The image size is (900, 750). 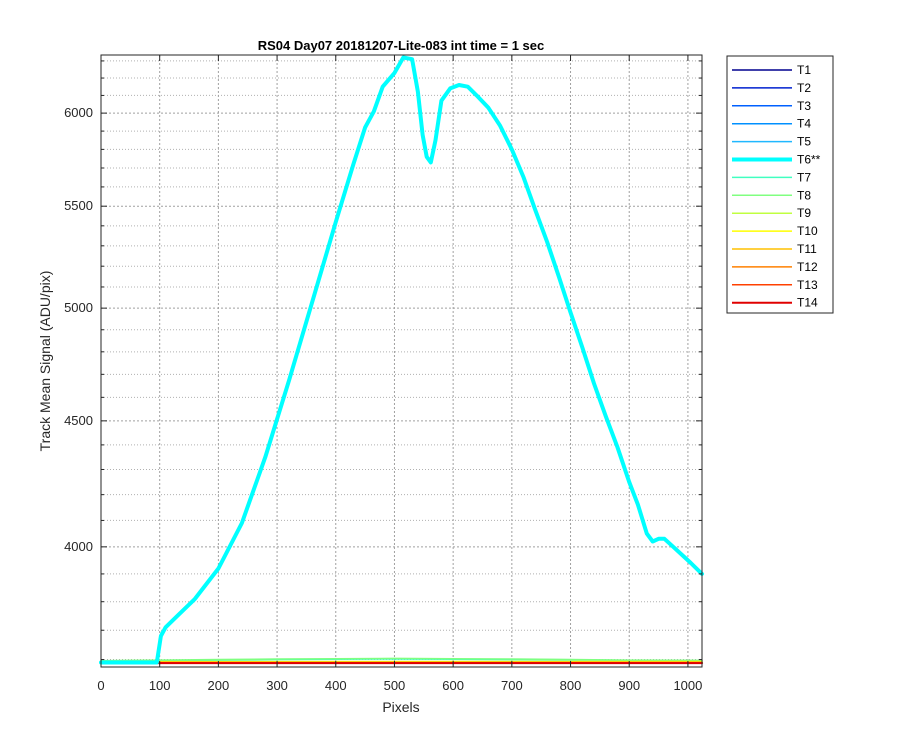 What do you see at coordinates (804, 88) in the screenshot?
I see `legend-label: T2` at bounding box center [804, 88].